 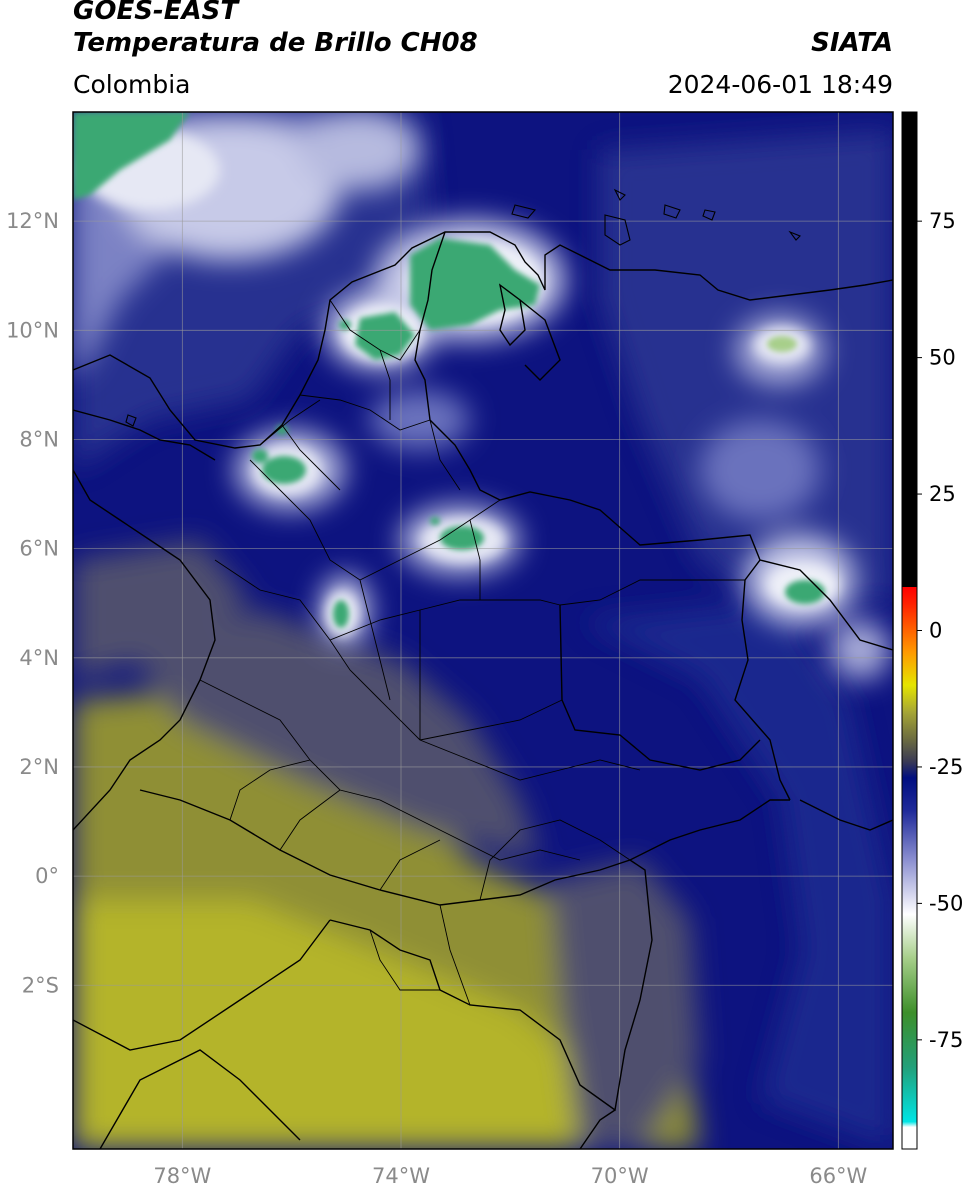 What do you see at coordinates (946, 903) in the screenshot?
I see `colorbar-tick-label: -50` at bounding box center [946, 903].